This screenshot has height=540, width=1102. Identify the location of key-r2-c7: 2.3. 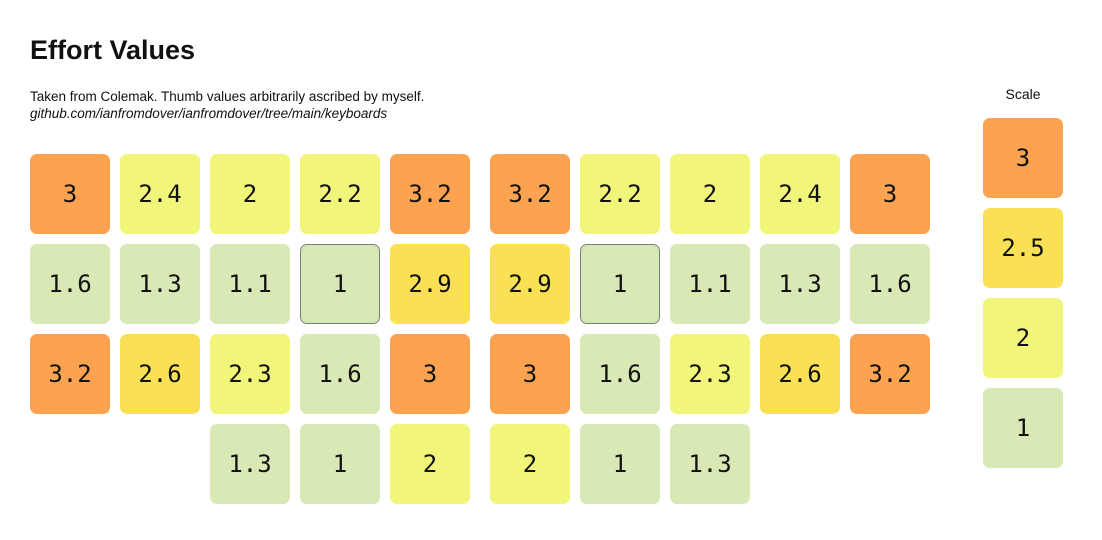
(710, 374).